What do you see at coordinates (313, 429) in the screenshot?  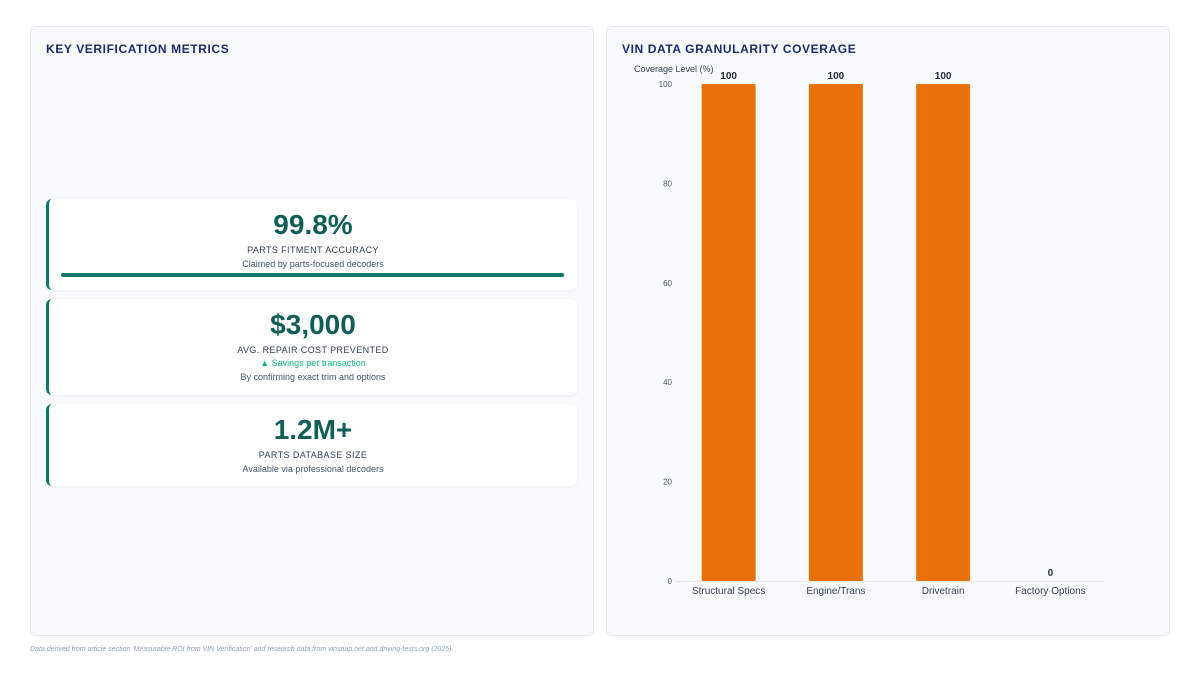 I see `metric-value: 1.2M+` at bounding box center [313, 429].